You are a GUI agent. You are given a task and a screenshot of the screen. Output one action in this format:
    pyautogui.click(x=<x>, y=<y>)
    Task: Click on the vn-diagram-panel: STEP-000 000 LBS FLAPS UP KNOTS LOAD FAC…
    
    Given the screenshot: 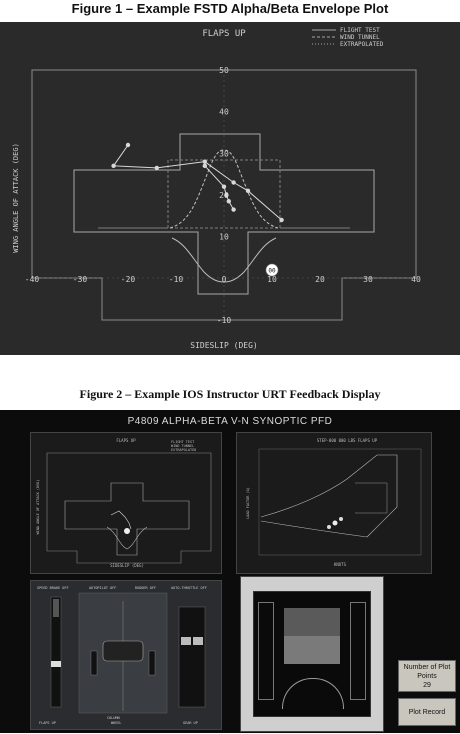 What is the action you would take?
    pyautogui.click(x=334, y=503)
    